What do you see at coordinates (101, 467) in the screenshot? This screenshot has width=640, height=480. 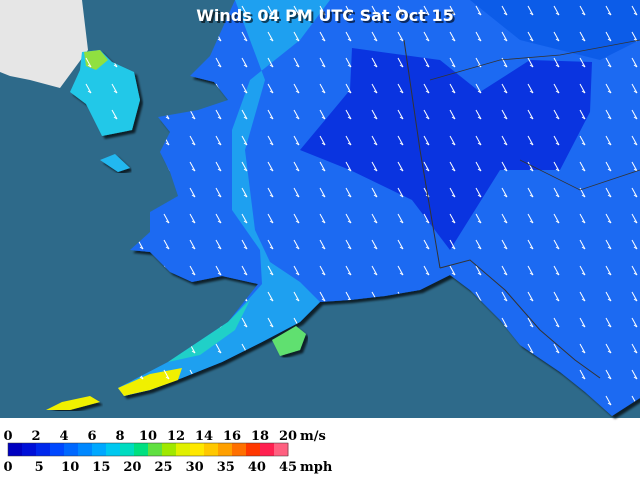 I see `mph-label: 15` at bounding box center [101, 467].